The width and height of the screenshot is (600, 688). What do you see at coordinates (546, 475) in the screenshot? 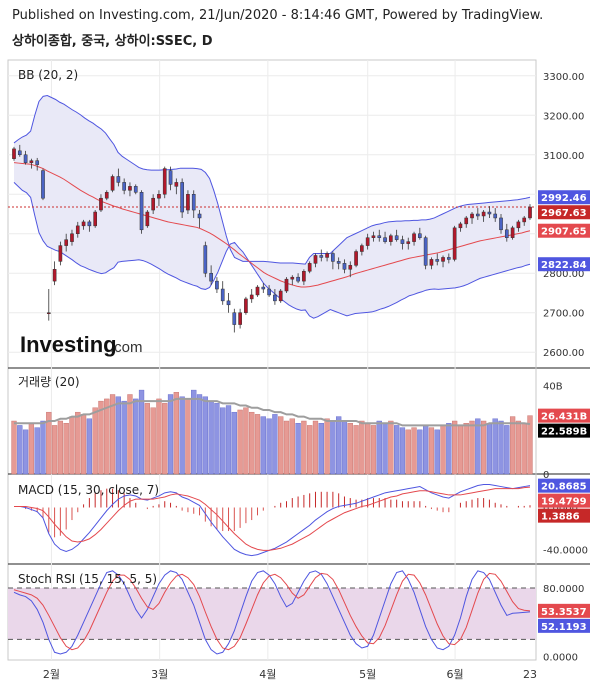
I see `y-tick-label: 0` at bounding box center [546, 475].